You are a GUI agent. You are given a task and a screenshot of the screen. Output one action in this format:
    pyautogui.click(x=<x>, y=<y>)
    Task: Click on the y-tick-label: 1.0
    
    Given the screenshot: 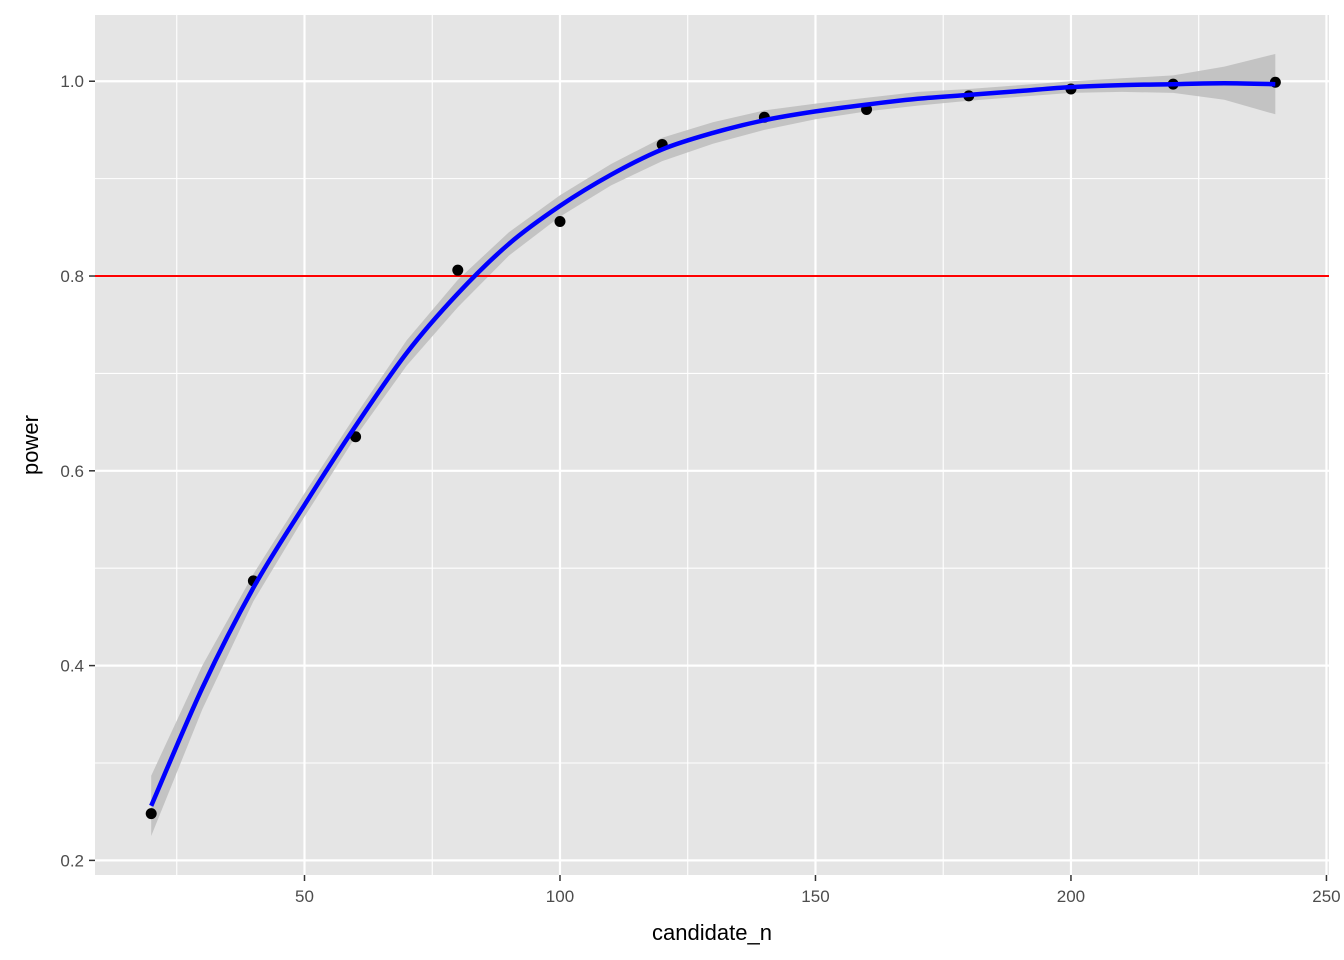 What is the action you would take?
    pyautogui.click(x=72, y=81)
    